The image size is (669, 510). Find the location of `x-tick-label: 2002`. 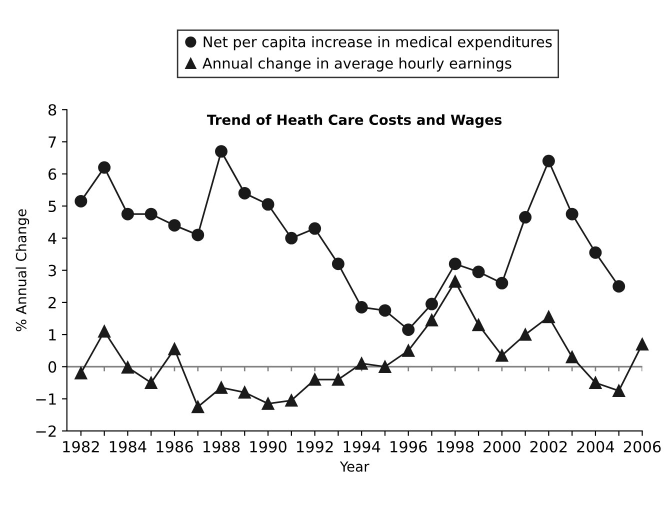

x-tick-label: 2002 is located at coordinates (548, 446).